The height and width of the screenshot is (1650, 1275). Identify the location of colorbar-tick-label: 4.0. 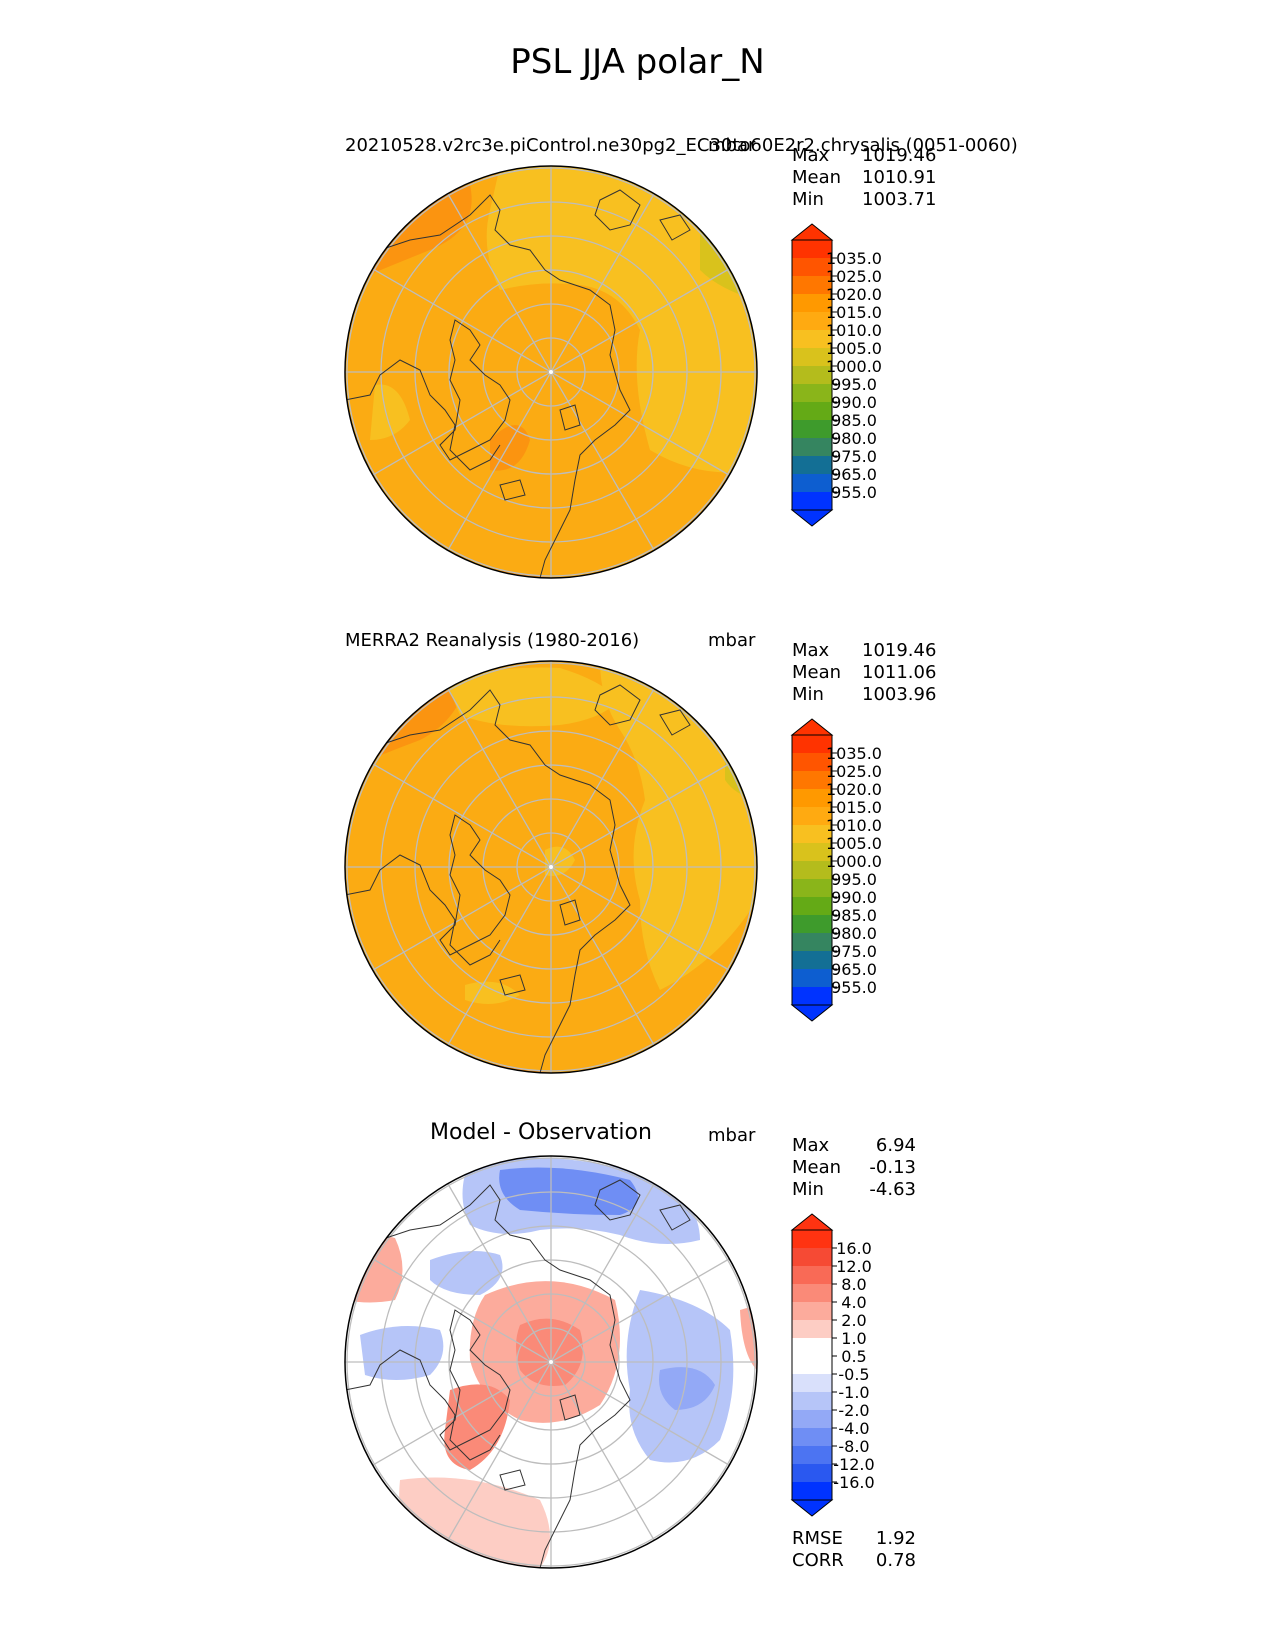
(853, 1302).